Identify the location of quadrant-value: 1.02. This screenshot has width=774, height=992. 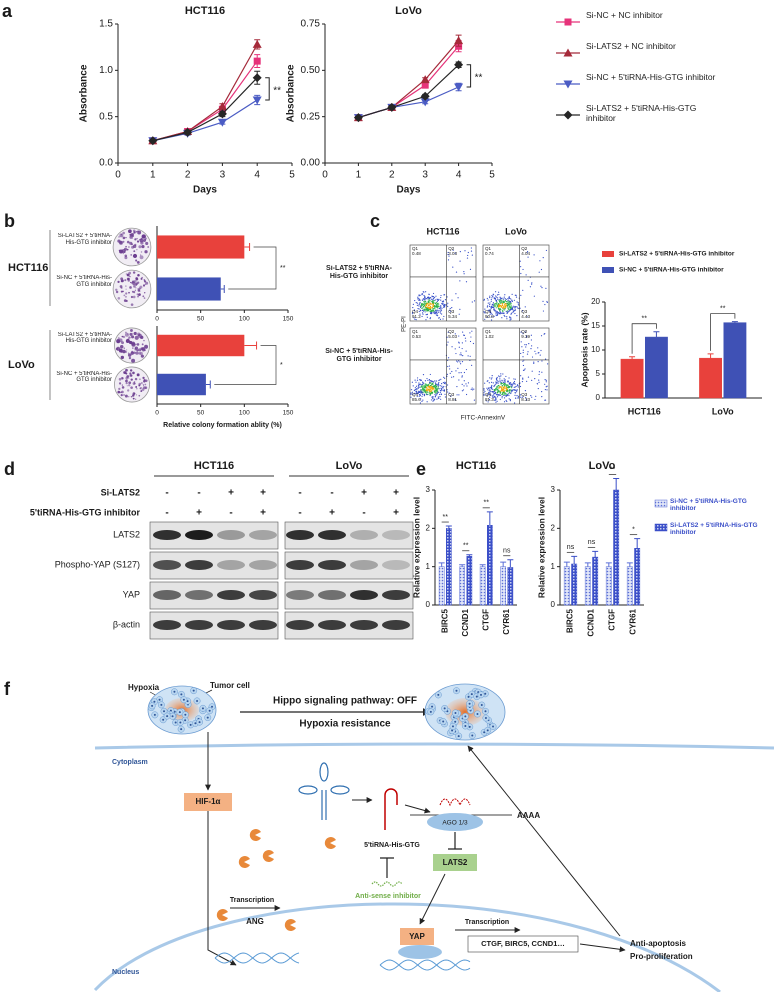
(489, 336).